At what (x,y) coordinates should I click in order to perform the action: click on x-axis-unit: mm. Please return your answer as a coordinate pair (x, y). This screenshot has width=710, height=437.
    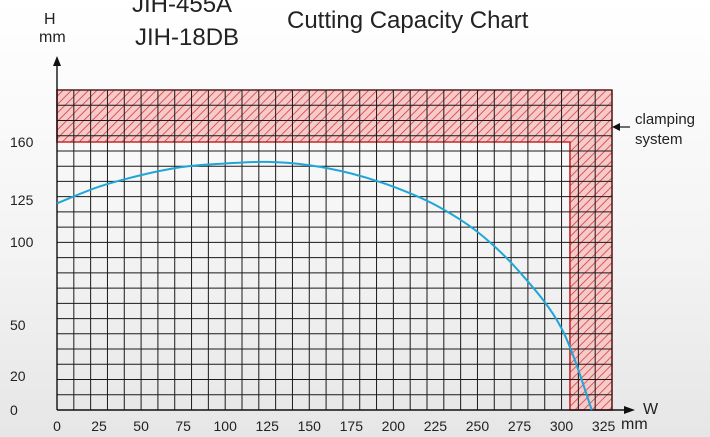
    Looking at the image, I should click on (634, 424).